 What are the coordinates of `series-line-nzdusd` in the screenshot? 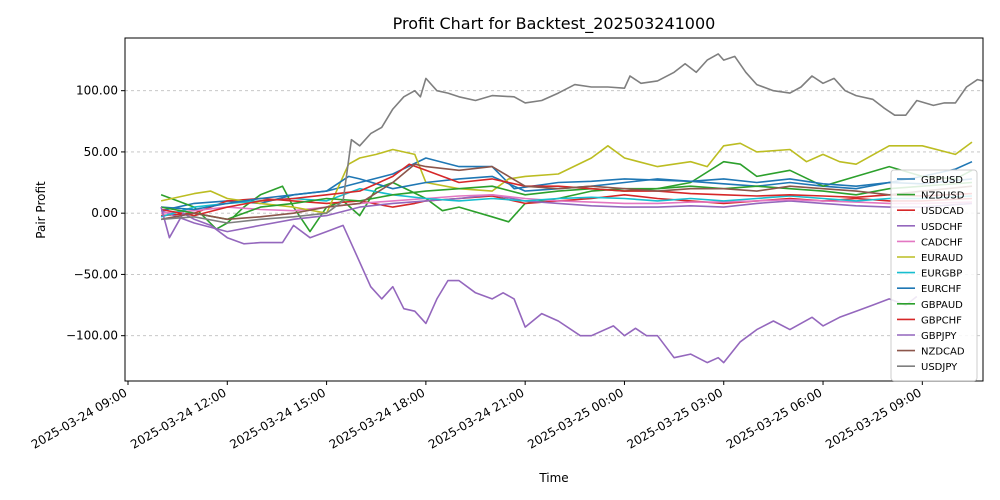 It's located at (566, 196).